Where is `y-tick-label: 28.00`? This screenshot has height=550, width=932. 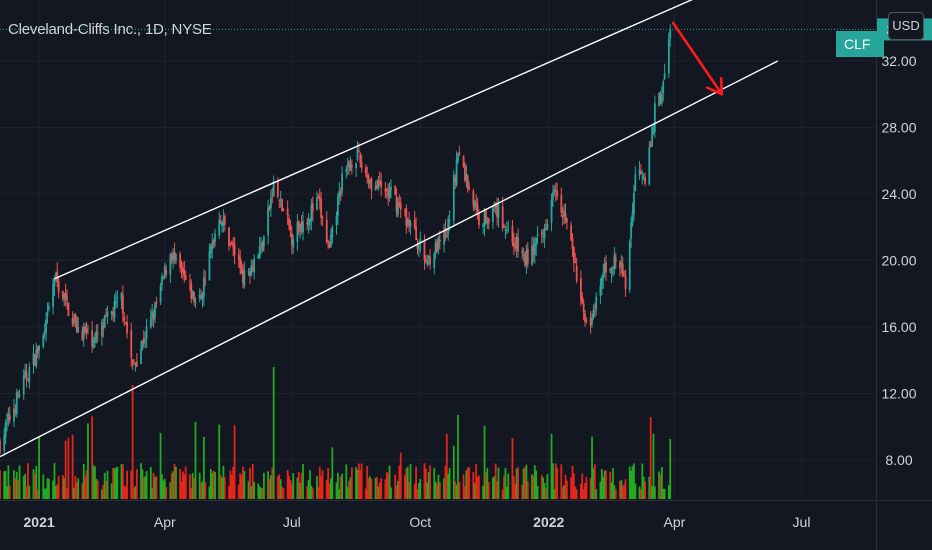
y-tick-label: 28.00 is located at coordinates (898, 128).